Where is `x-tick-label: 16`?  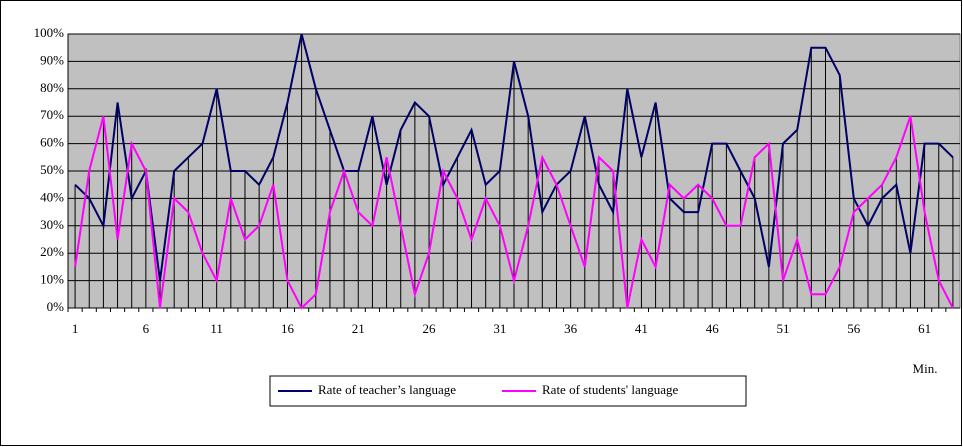
x-tick-label: 16 is located at coordinates (288, 328).